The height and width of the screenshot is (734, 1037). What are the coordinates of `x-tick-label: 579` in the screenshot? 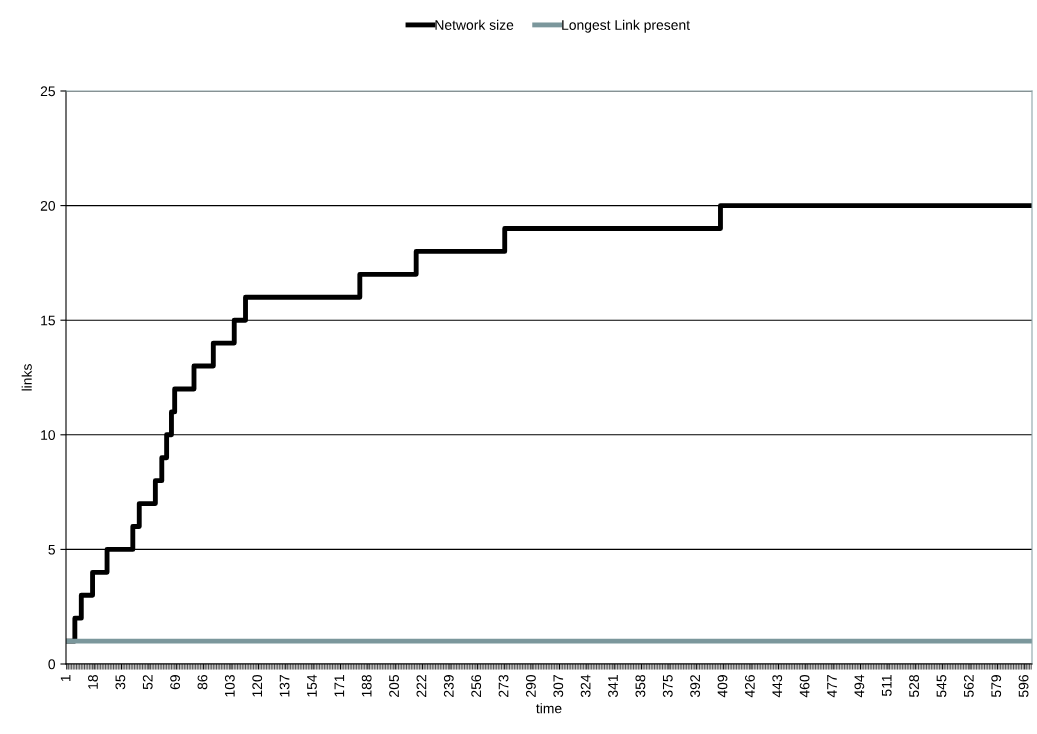 It's located at (996, 686).